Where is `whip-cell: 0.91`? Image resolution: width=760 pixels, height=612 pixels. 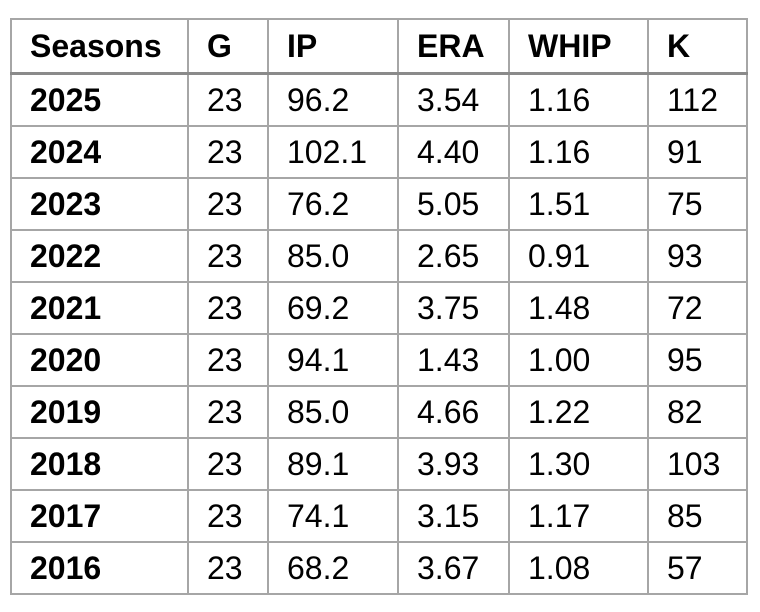
whip-cell: 0.91 is located at coordinates (578, 256).